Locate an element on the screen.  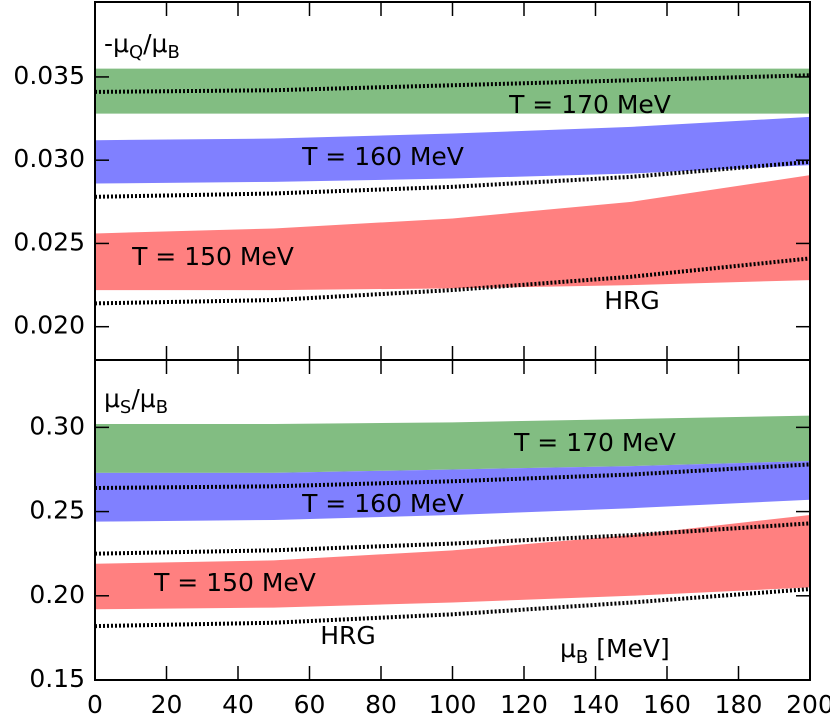
x-tick-label: 140 is located at coordinates (596, 704).